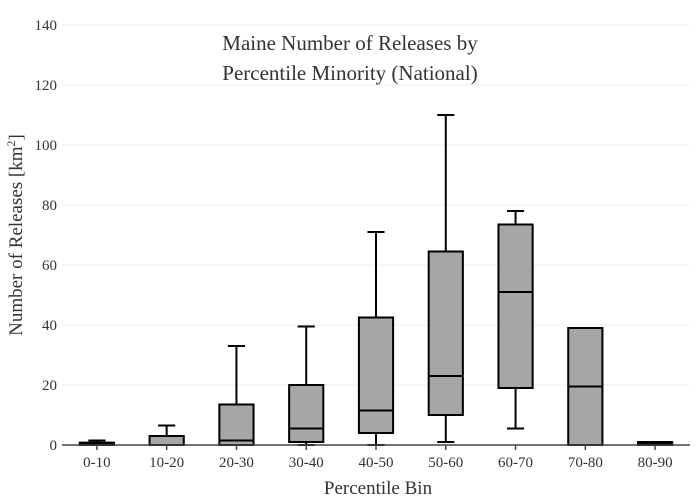 The width and height of the screenshot is (700, 500). What do you see at coordinates (46, 236) in the screenshot?
I see `y-axis-ticks: 0 20 40 60 80 100 120 140` at bounding box center [46, 236].